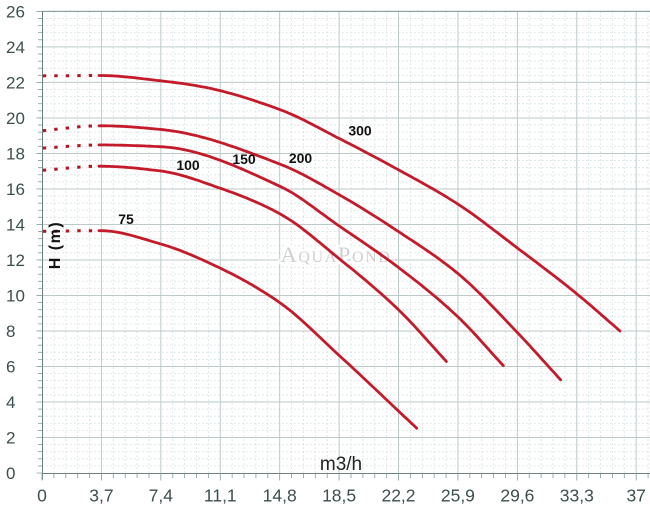 This screenshot has width=650, height=516. I want to click on svg-text: 29,6, so click(517, 496).